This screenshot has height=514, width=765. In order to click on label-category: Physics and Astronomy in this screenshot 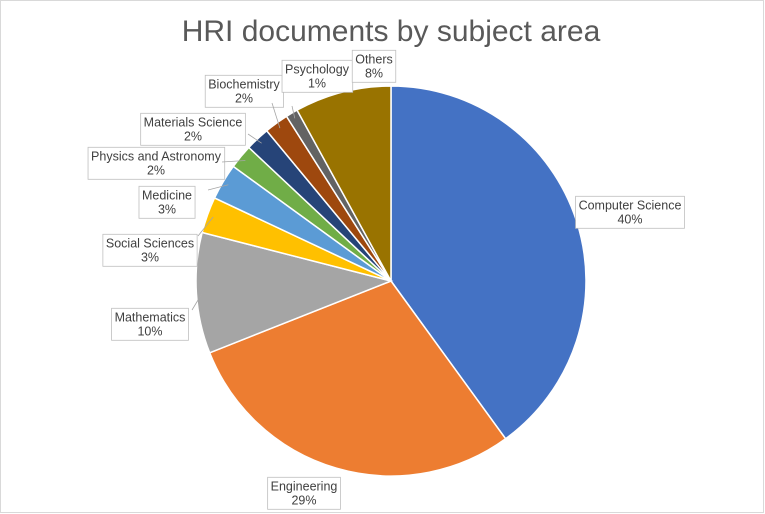, I will do `click(156, 156)`.